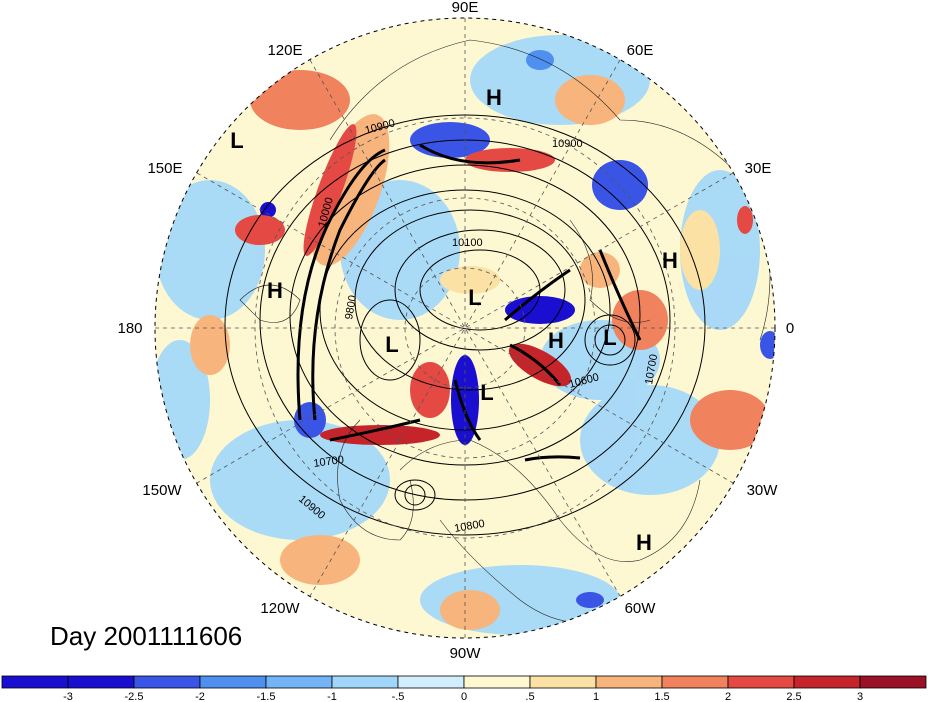  I want to click on colorbar-tick-label: .5, so click(529, 696).